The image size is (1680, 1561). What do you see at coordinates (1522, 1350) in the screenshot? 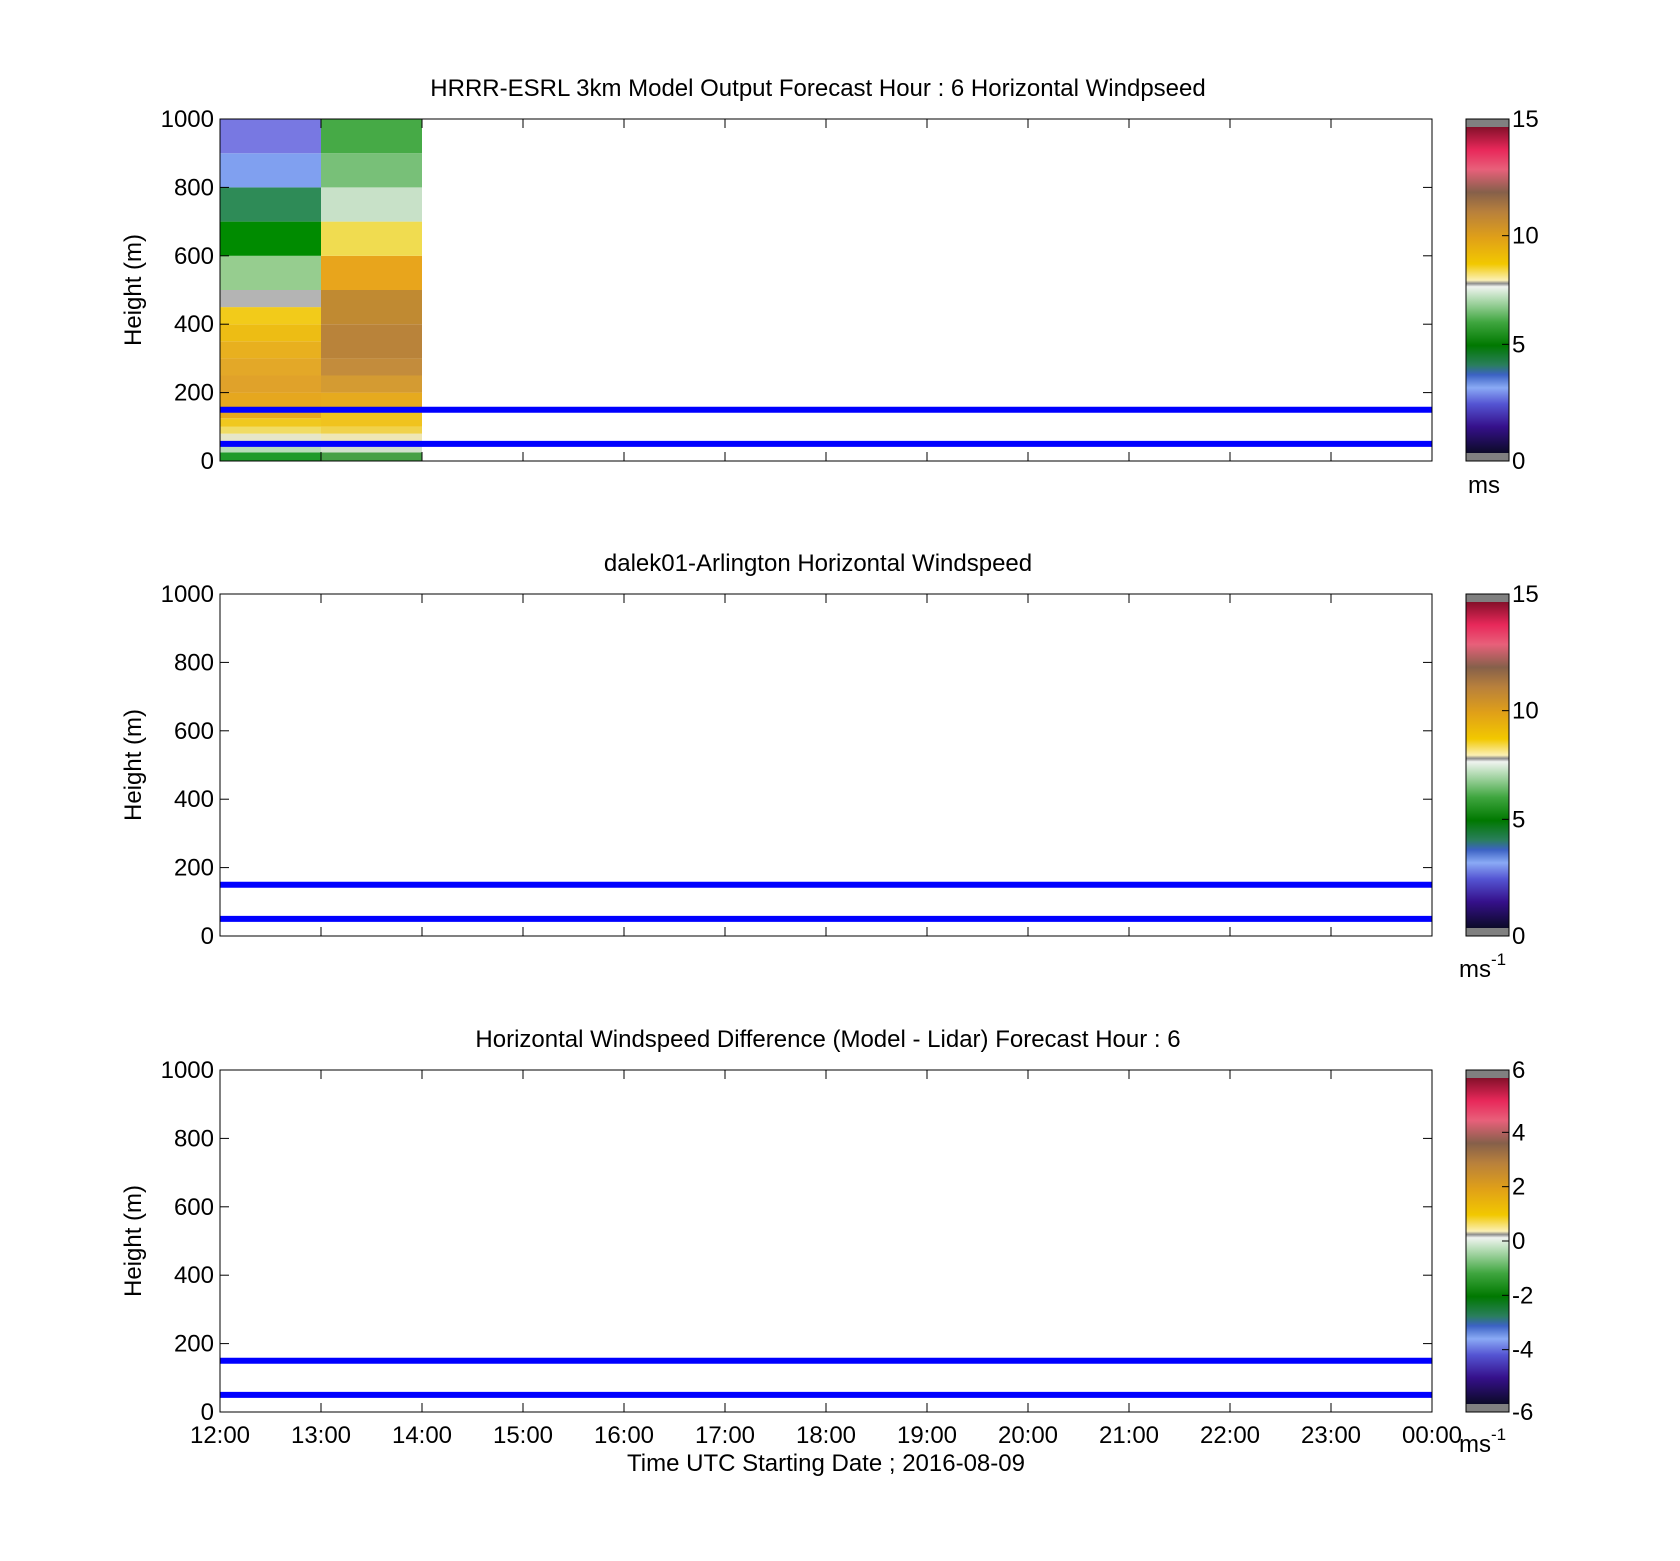
I see `colorbar-tick-label: -4` at bounding box center [1522, 1350].